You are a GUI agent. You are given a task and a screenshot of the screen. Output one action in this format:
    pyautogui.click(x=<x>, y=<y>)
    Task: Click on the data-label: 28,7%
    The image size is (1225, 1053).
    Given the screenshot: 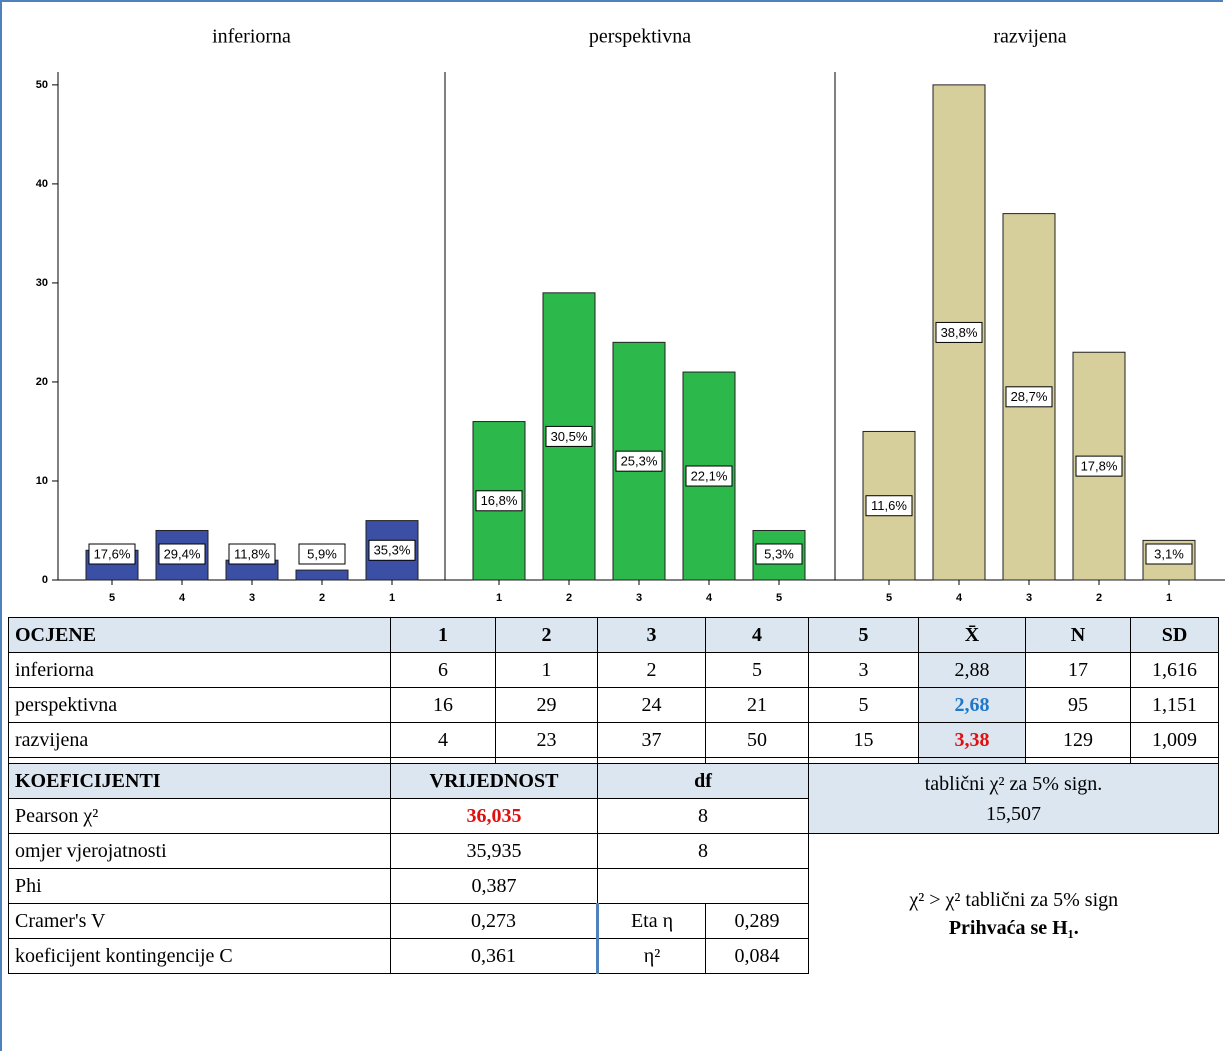 What is the action you would take?
    pyautogui.click(x=1029, y=396)
    